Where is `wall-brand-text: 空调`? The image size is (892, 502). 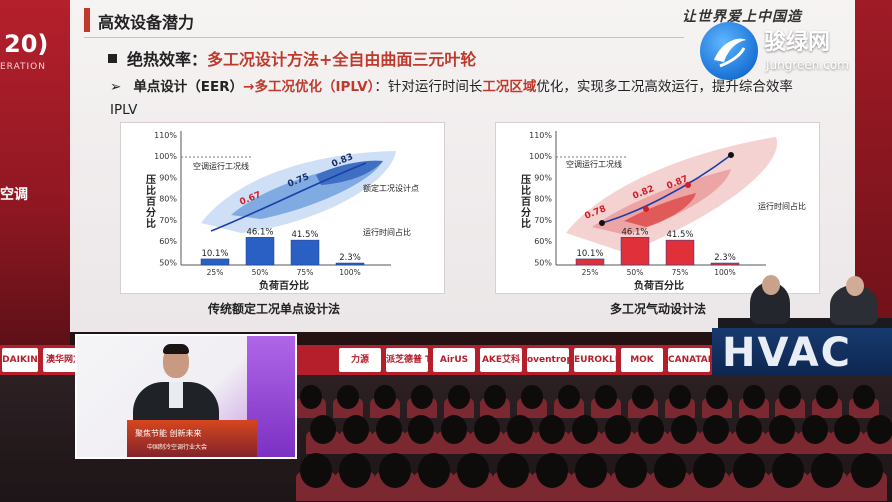
wall-brand-text: 空调 is located at coordinates (14, 195).